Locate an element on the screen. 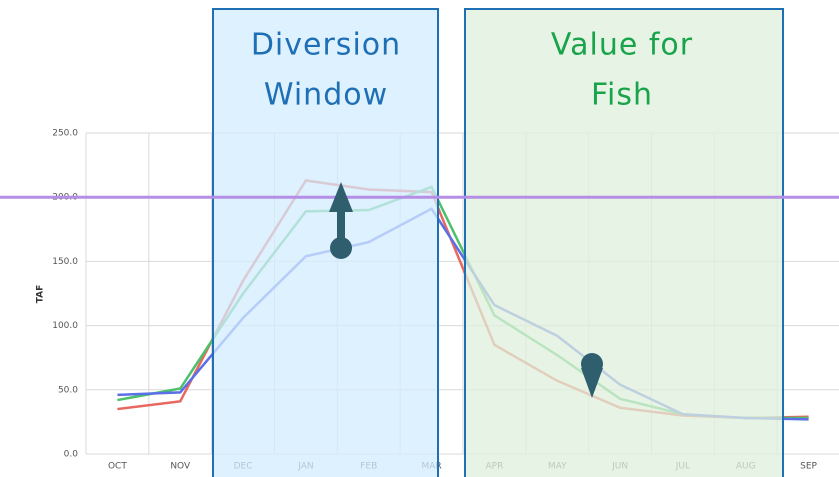 Image resolution: width=839 pixels, height=477 pixels. annotation-line: Window is located at coordinates (326, 95).